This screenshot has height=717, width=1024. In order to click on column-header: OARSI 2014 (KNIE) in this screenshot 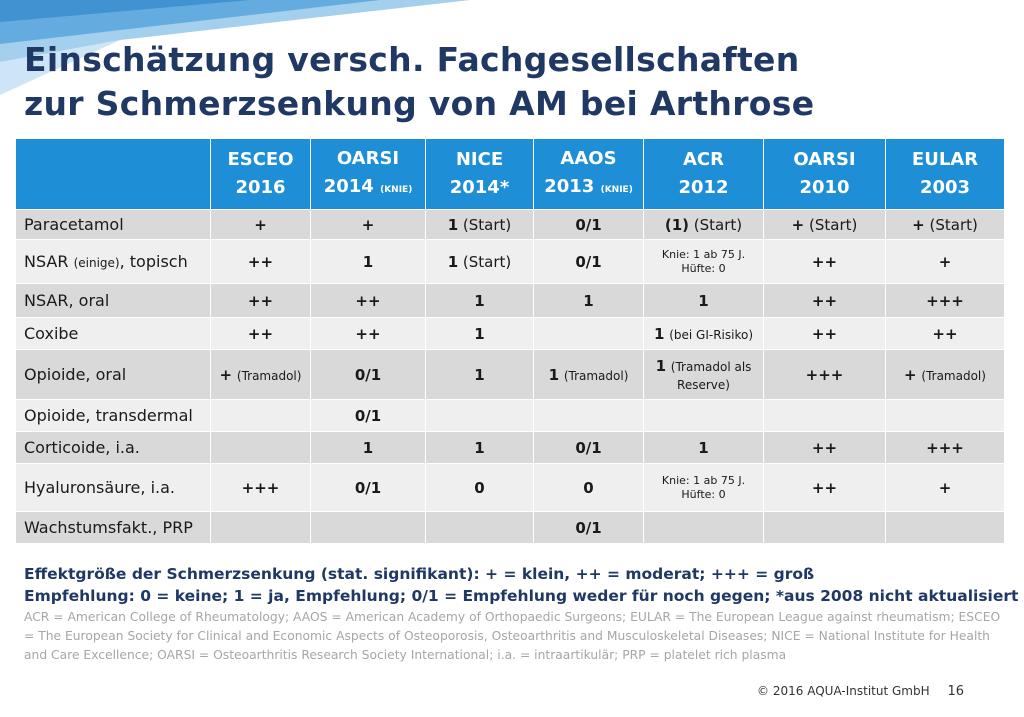, I will do `click(368, 174)`.